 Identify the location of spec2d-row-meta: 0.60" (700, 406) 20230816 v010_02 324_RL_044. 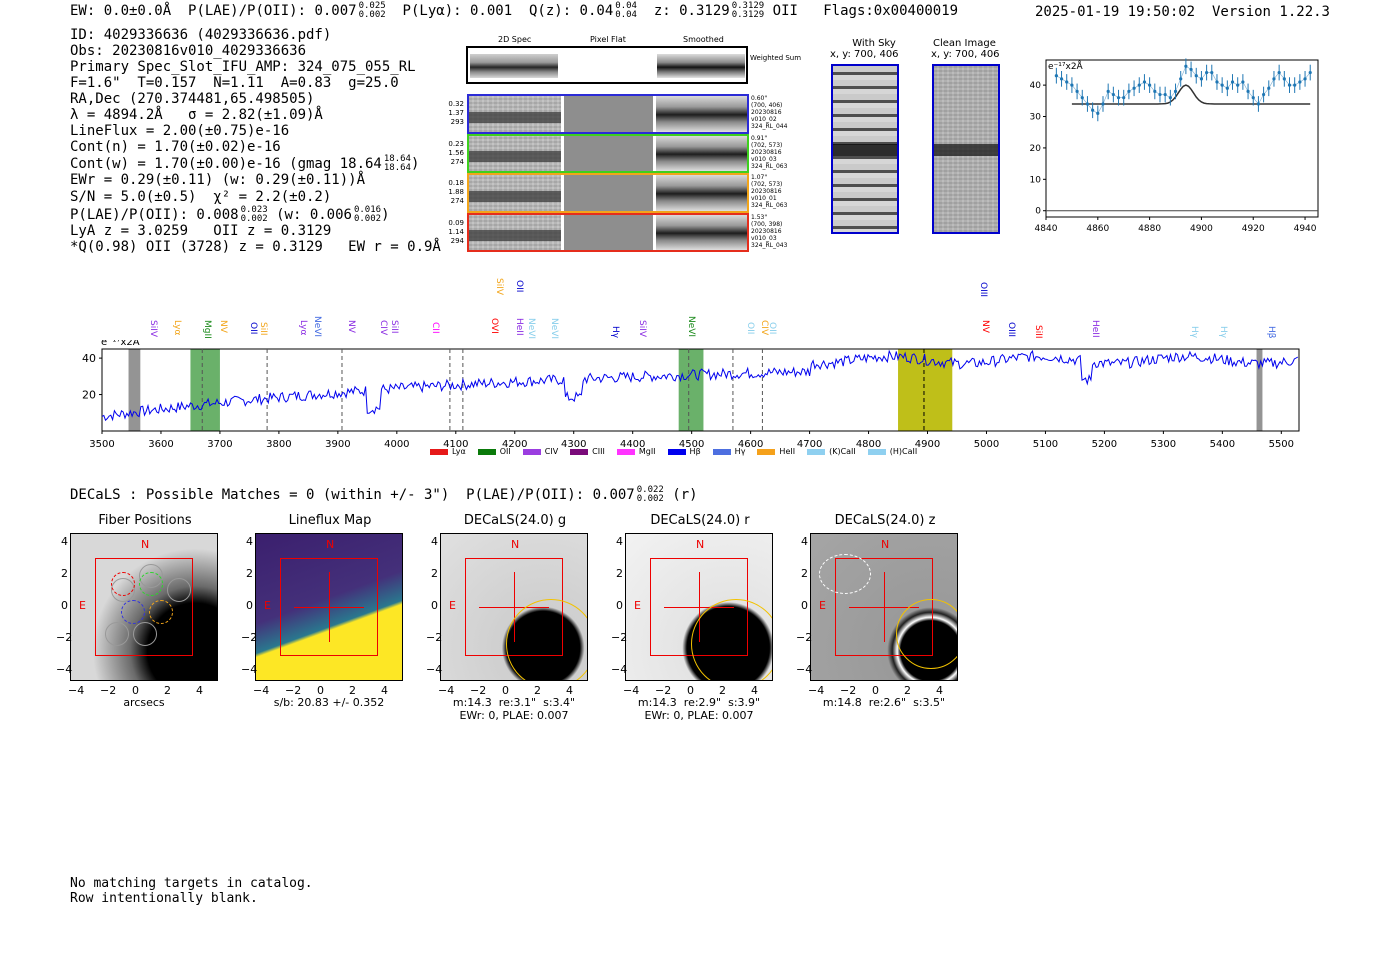
(769, 112).